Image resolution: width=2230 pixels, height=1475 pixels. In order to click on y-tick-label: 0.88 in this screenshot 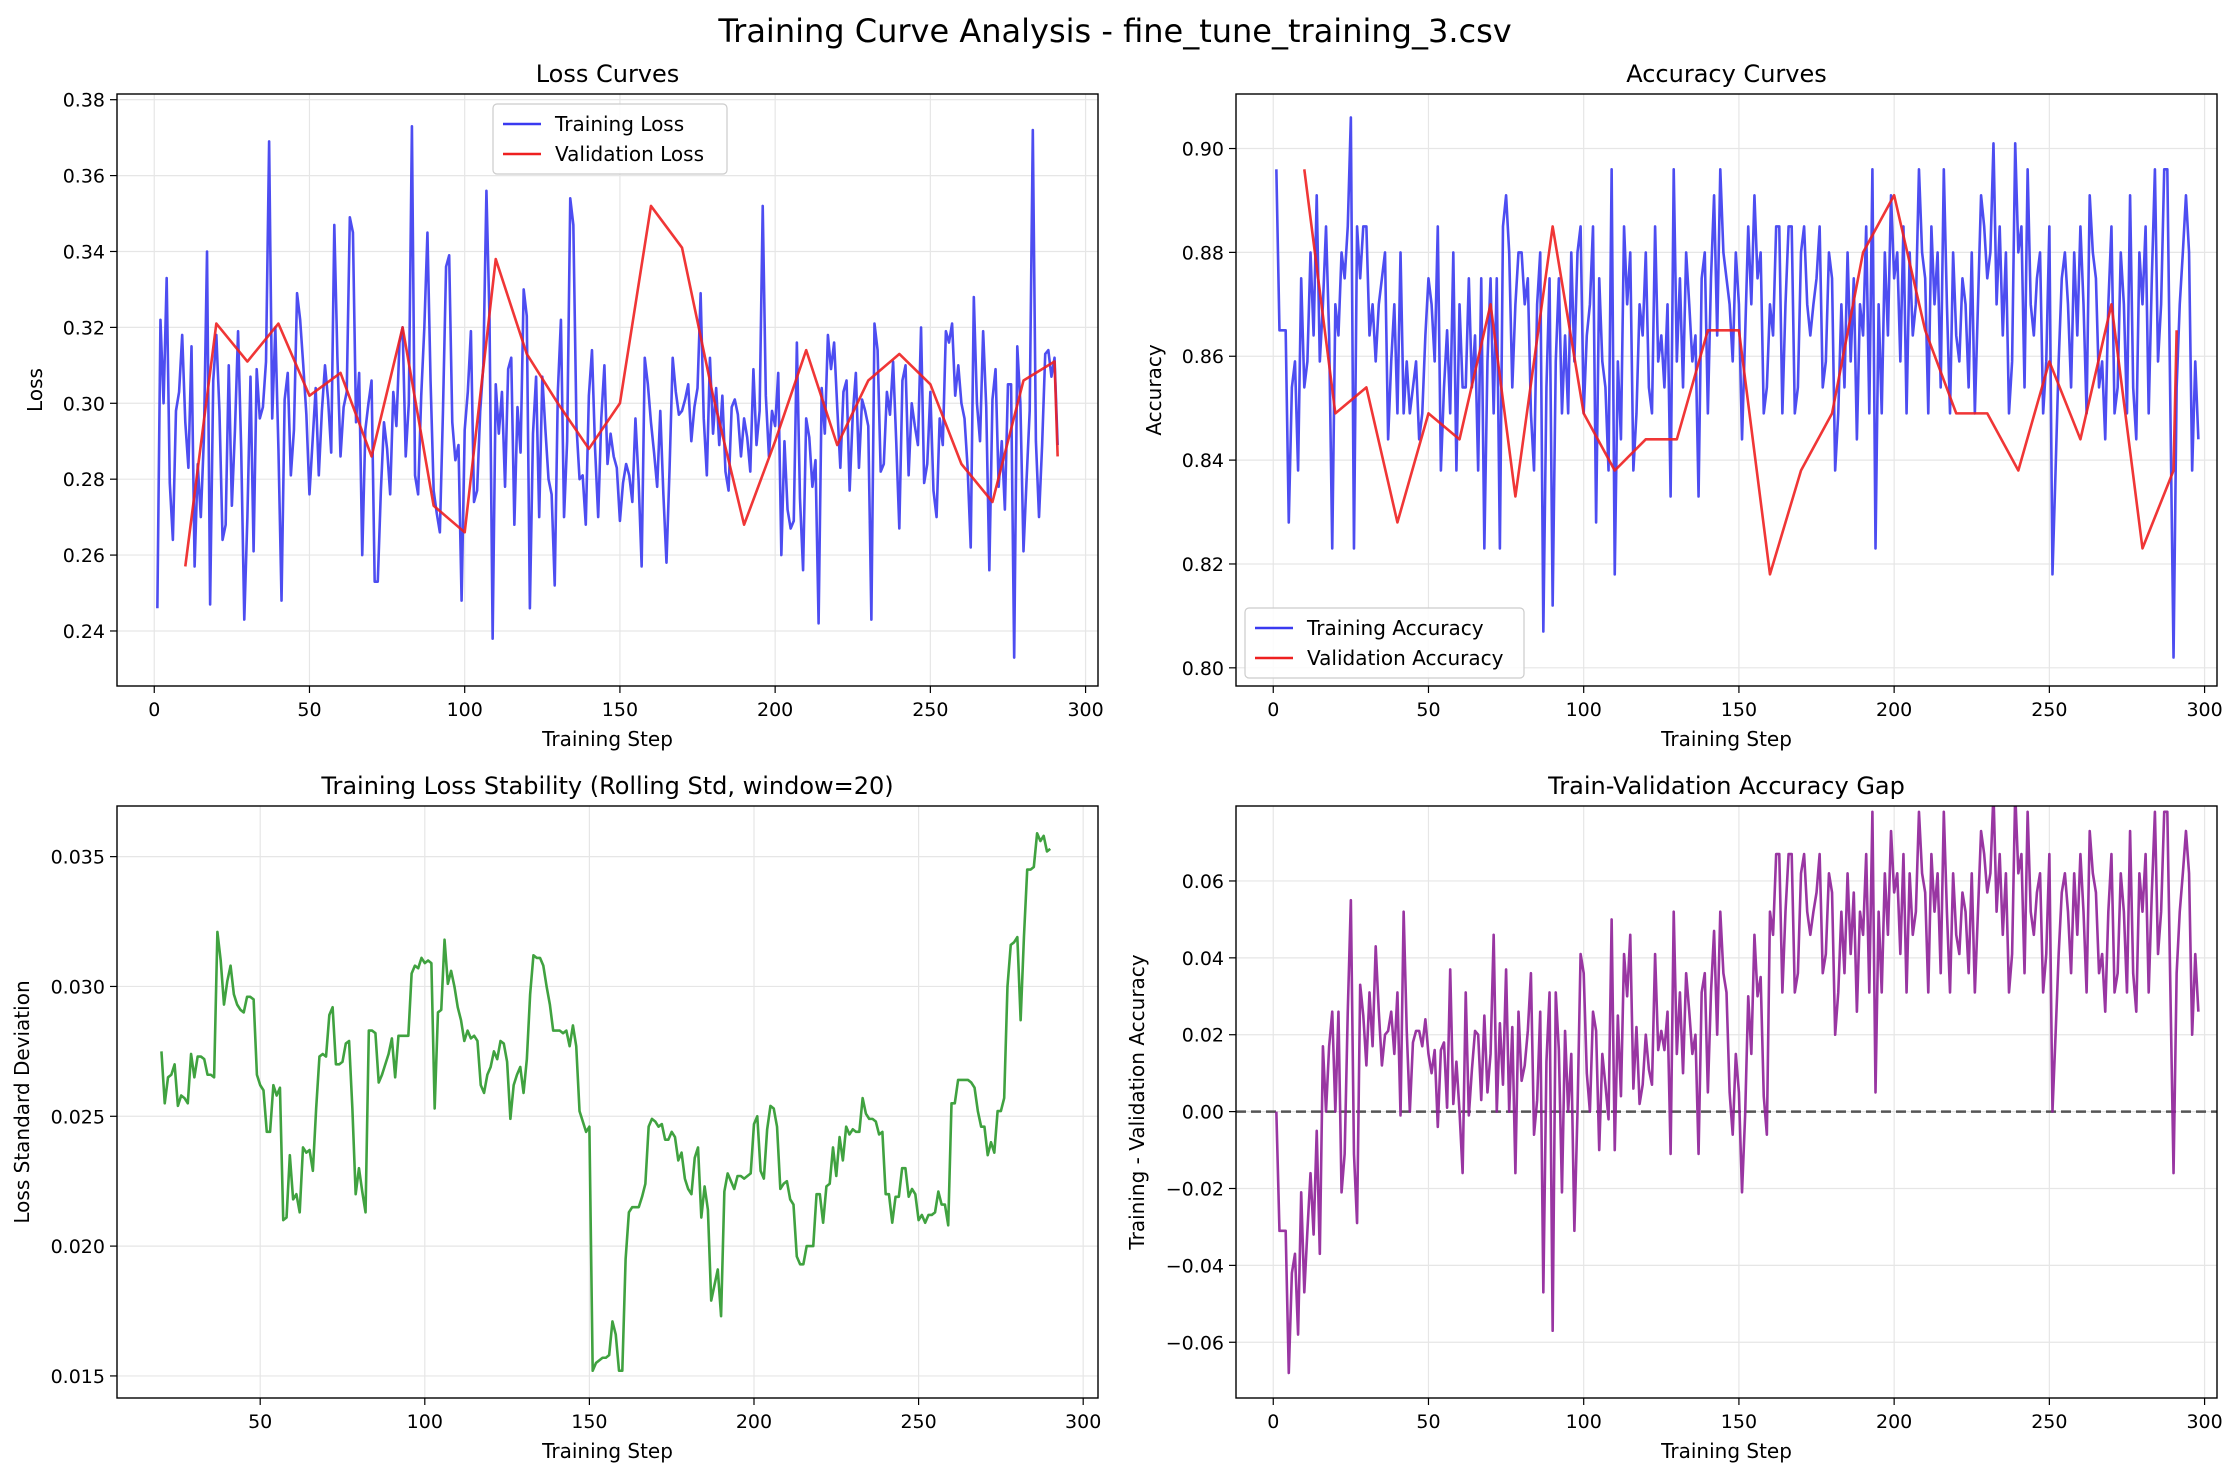, I will do `click(1203, 253)`.